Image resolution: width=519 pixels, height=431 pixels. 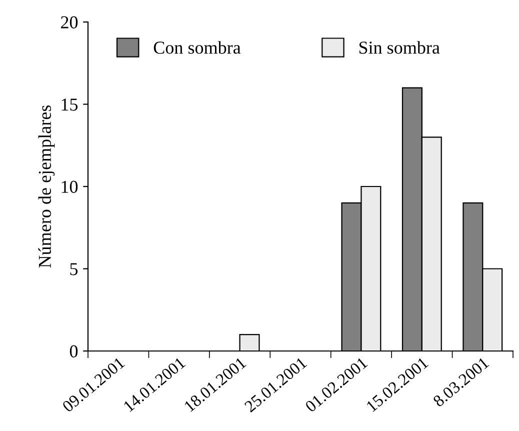 What do you see at coordinates (70, 186) in the screenshot?
I see `y-tick-label: 10` at bounding box center [70, 186].